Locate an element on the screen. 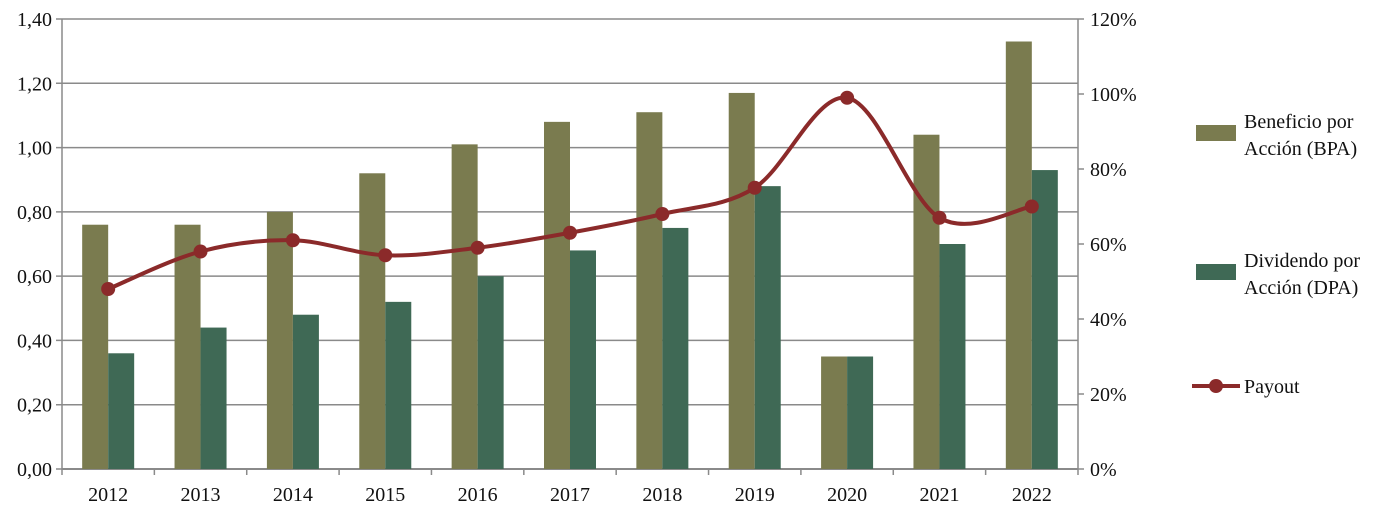 The width and height of the screenshot is (1398, 515). x-tick-label: 2022 is located at coordinates (1032, 495).